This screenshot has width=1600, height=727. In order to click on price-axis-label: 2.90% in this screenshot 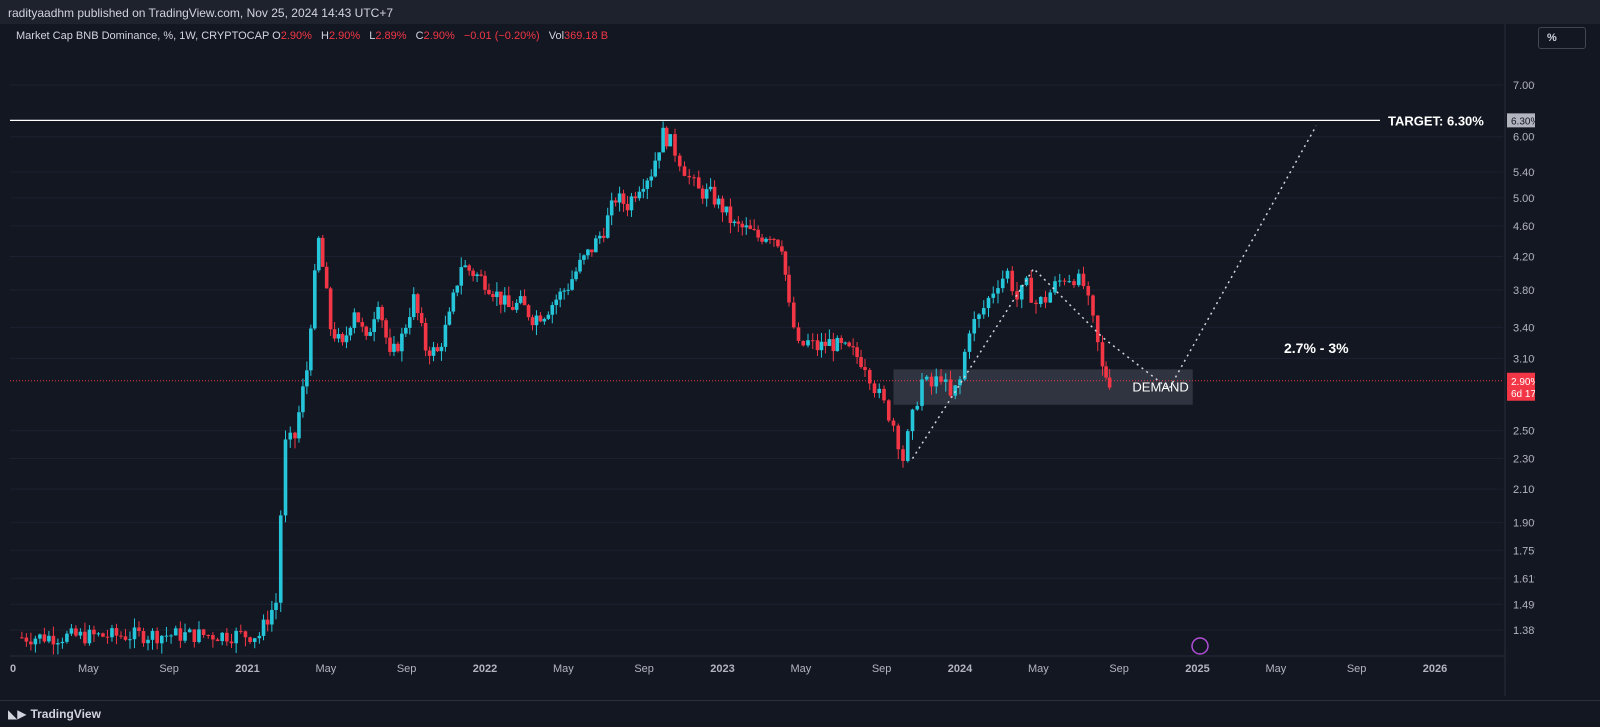, I will do `click(1523, 382)`.